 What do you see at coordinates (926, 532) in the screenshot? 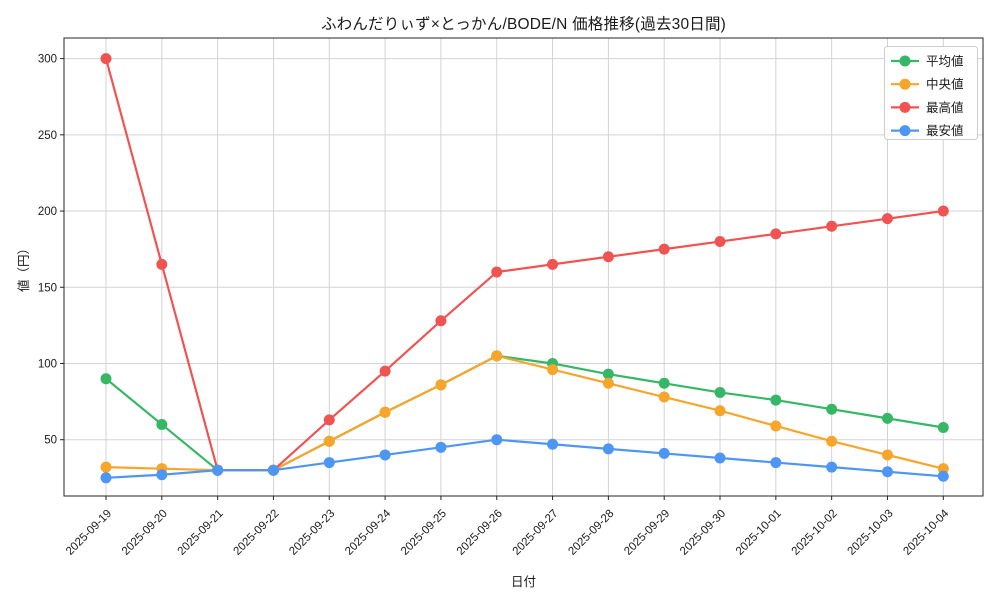
I see `x-tick-label: 2025-10-04` at bounding box center [926, 532].